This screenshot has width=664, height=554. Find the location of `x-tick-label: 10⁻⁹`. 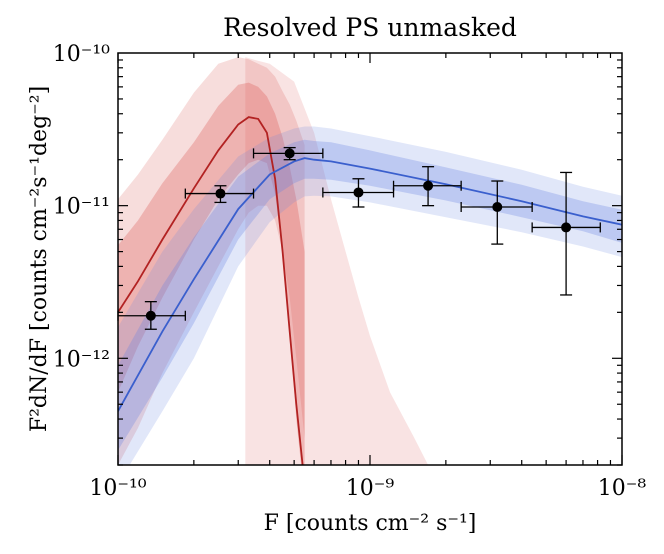

x-tick-label: 10⁻⁹ is located at coordinates (370, 488).